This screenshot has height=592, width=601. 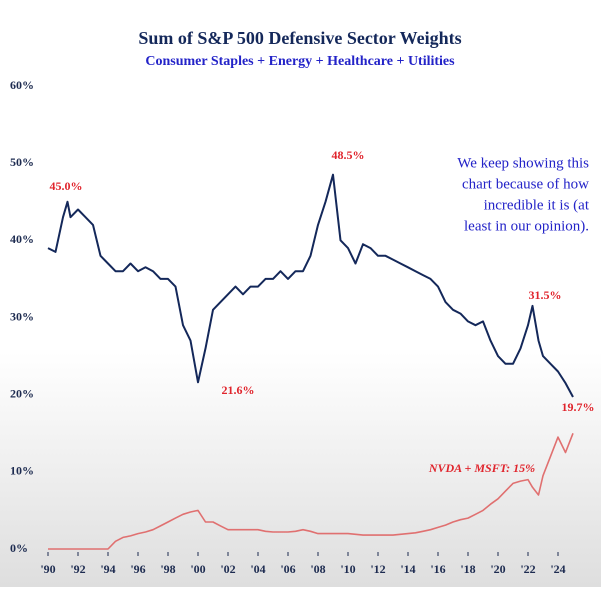 I want to click on note-line: chart because of how, so click(x=525, y=184).